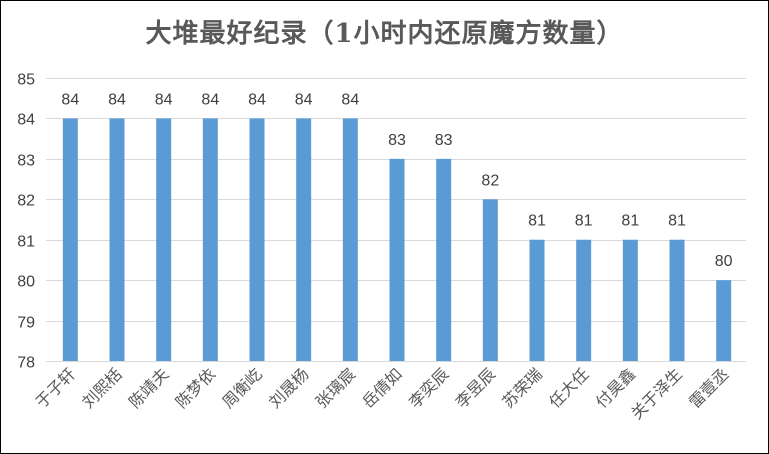 The height and width of the screenshot is (454, 769). I want to click on y-tick-label: 81, so click(26, 242).